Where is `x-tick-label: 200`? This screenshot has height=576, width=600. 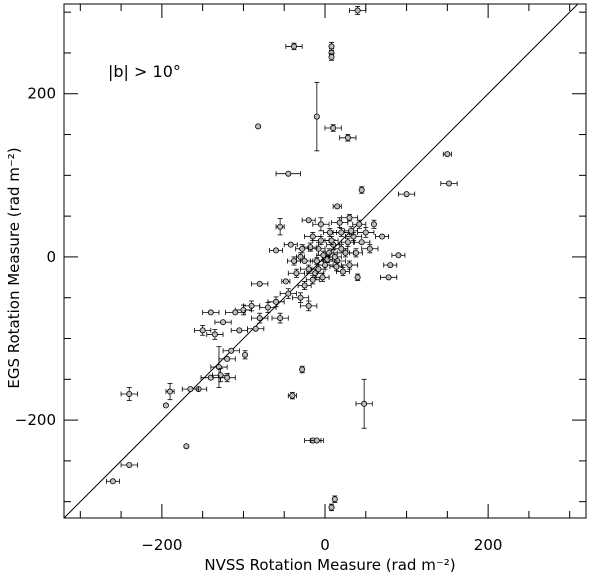 x-tick-label: 200 is located at coordinates (488, 545).